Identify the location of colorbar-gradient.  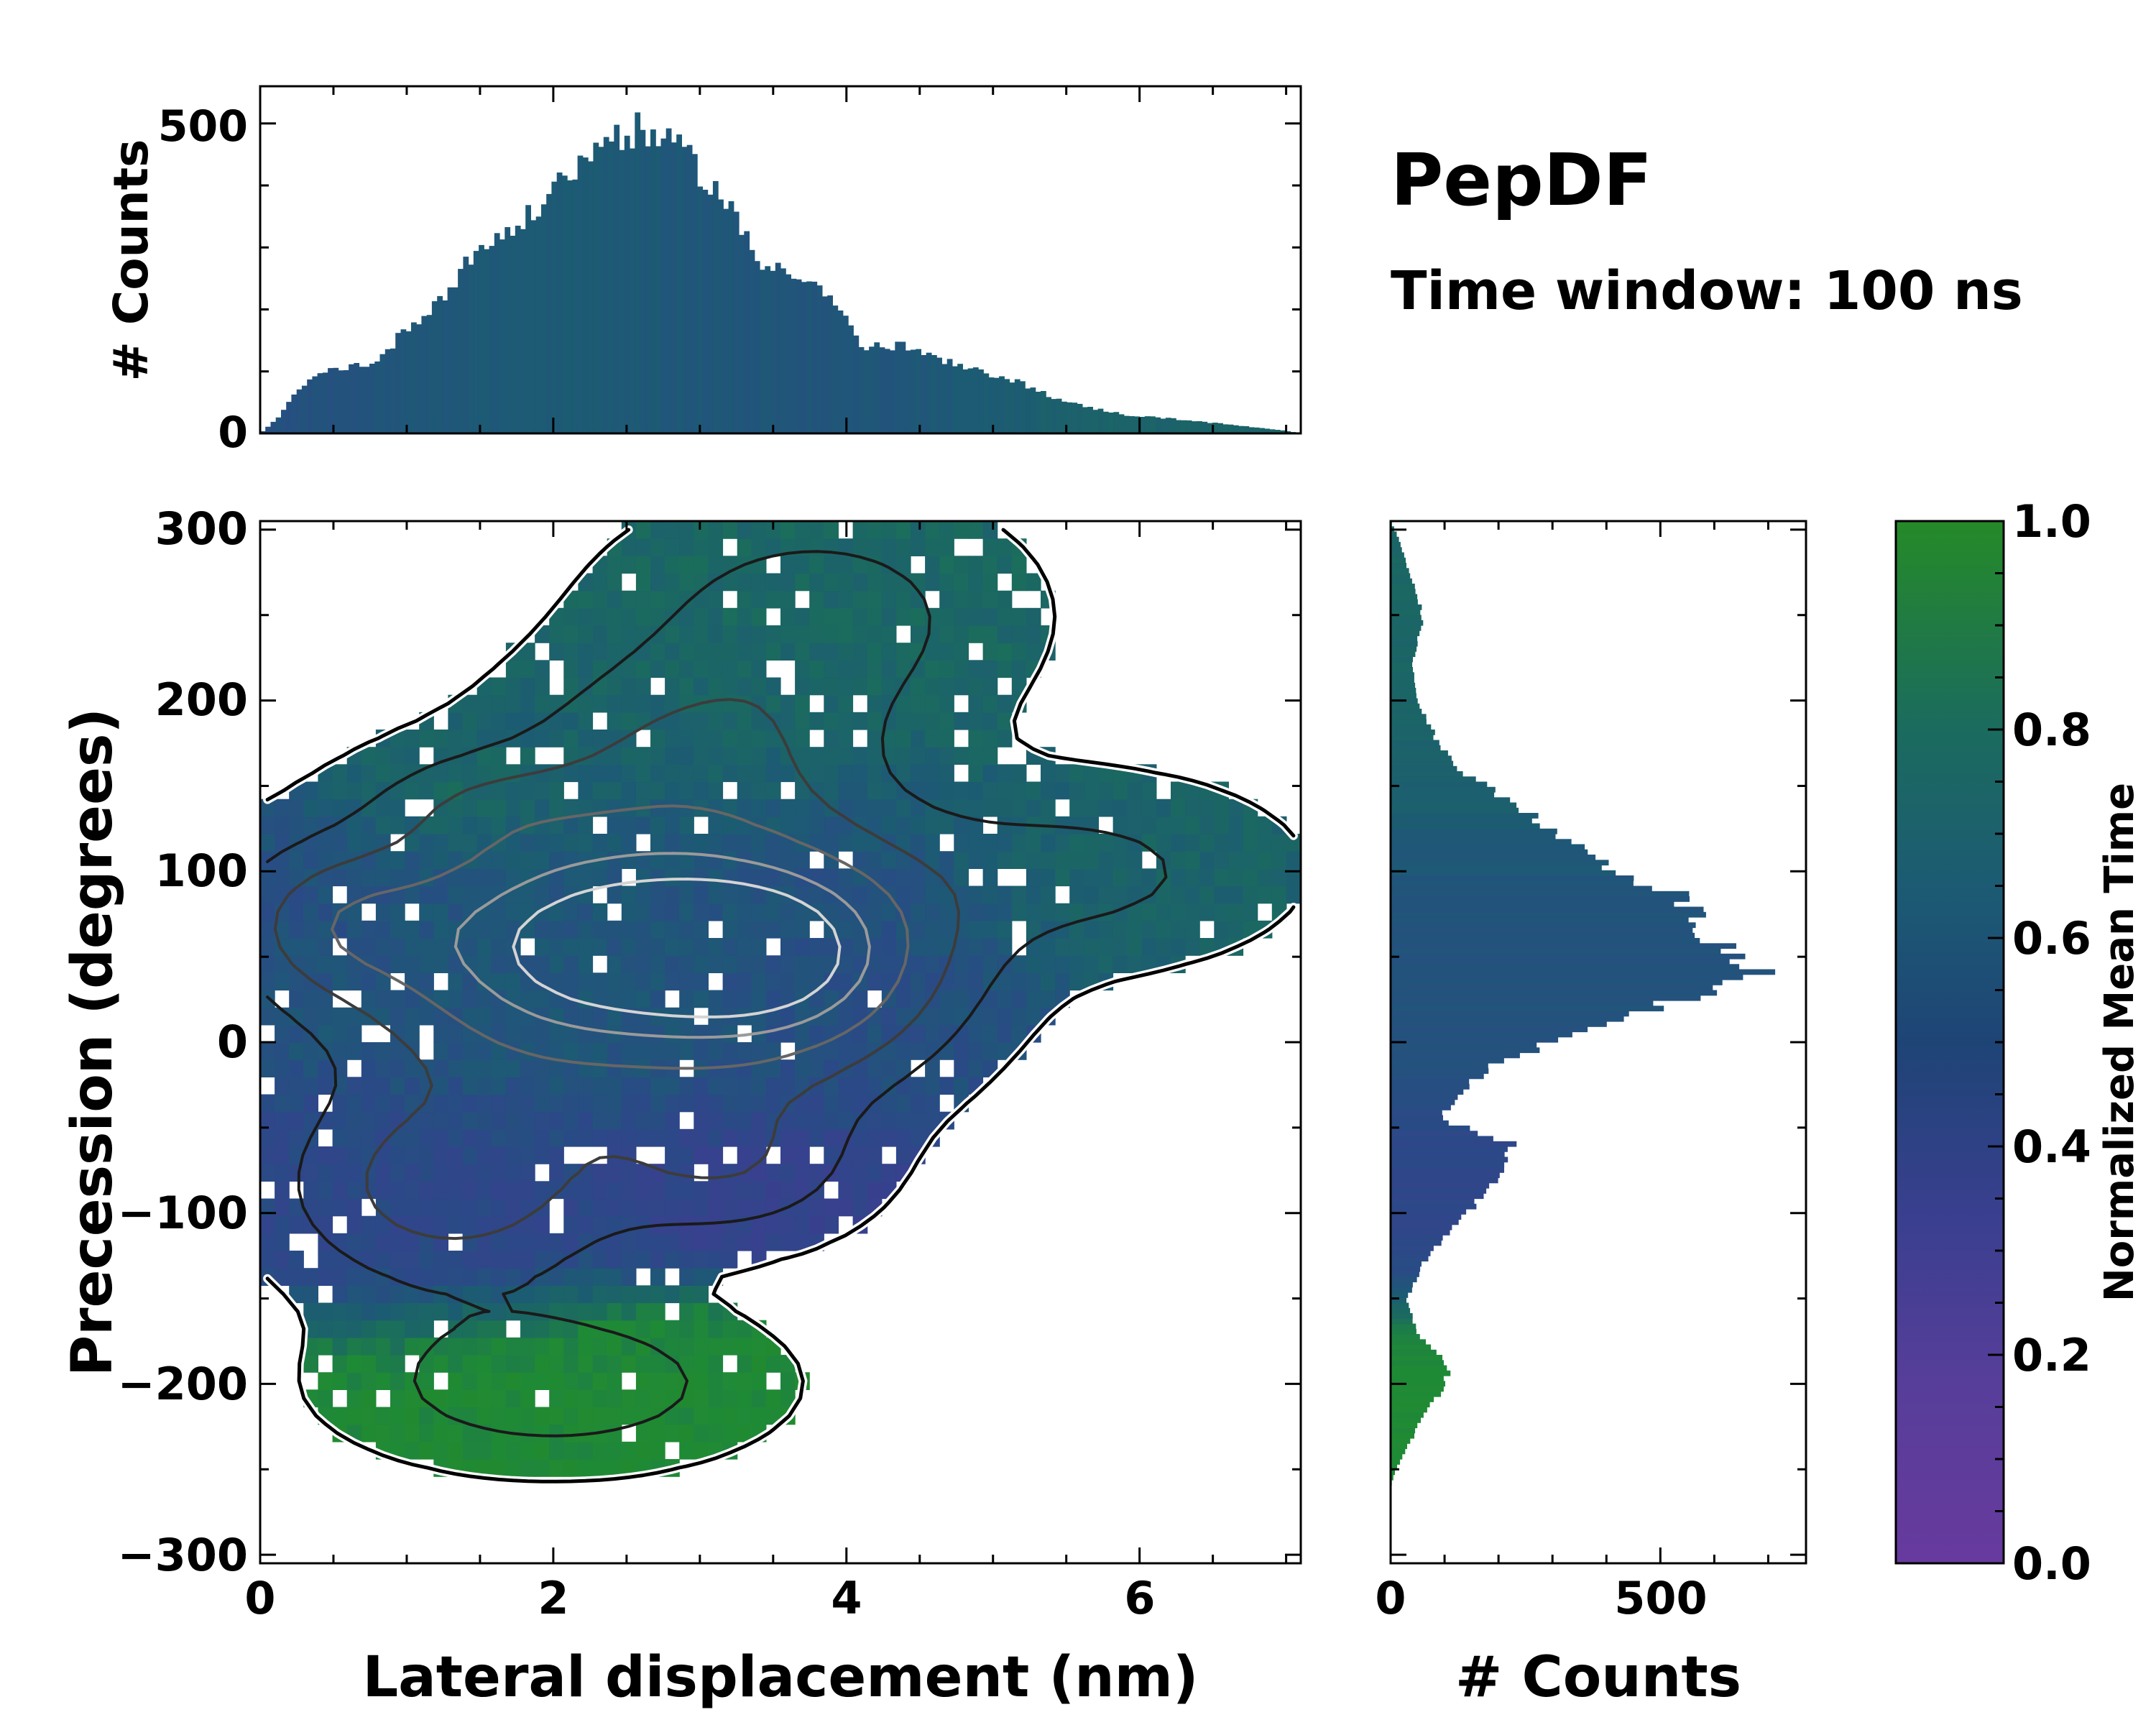
(1950, 1042).